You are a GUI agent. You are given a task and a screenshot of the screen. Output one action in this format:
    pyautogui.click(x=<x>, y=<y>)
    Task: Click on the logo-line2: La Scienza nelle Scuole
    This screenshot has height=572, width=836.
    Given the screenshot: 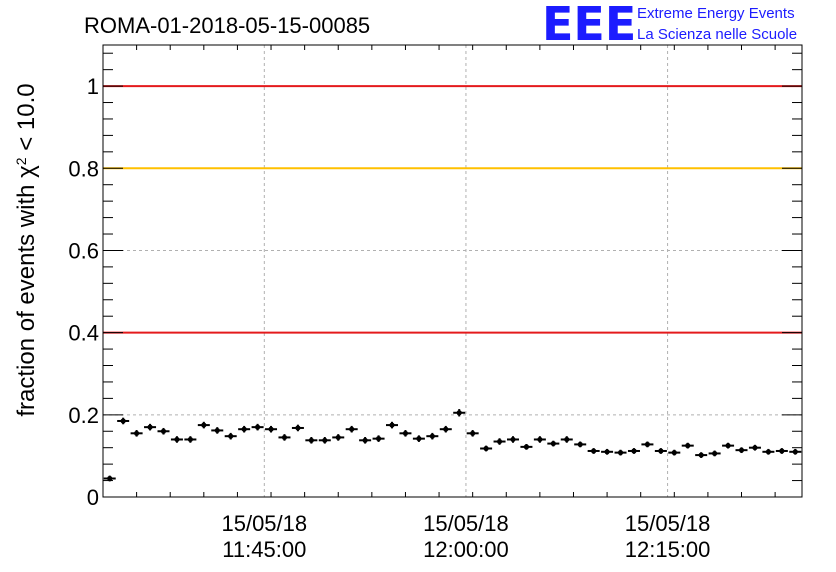 What is the action you would take?
    pyautogui.click(x=717, y=34)
    